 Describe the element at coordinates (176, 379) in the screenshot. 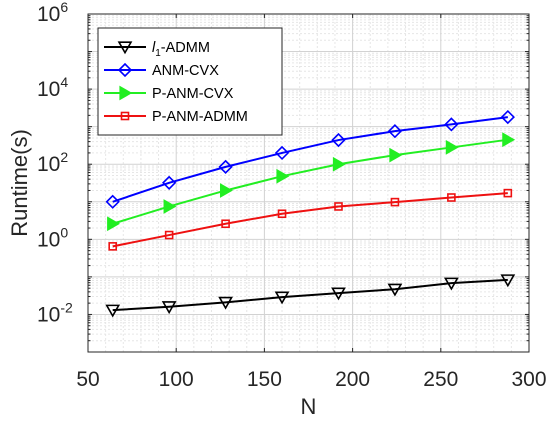

I see `x-tick-label: 100` at that location.